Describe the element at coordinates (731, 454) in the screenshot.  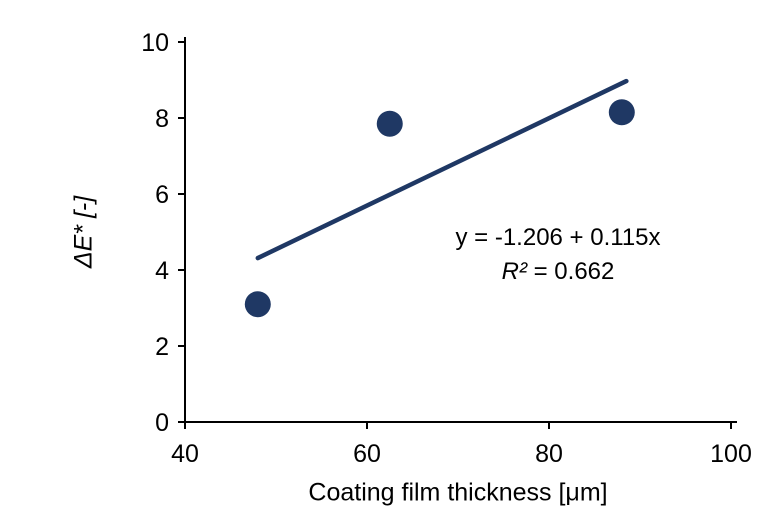
I see `x-tick-label: 100` at that location.